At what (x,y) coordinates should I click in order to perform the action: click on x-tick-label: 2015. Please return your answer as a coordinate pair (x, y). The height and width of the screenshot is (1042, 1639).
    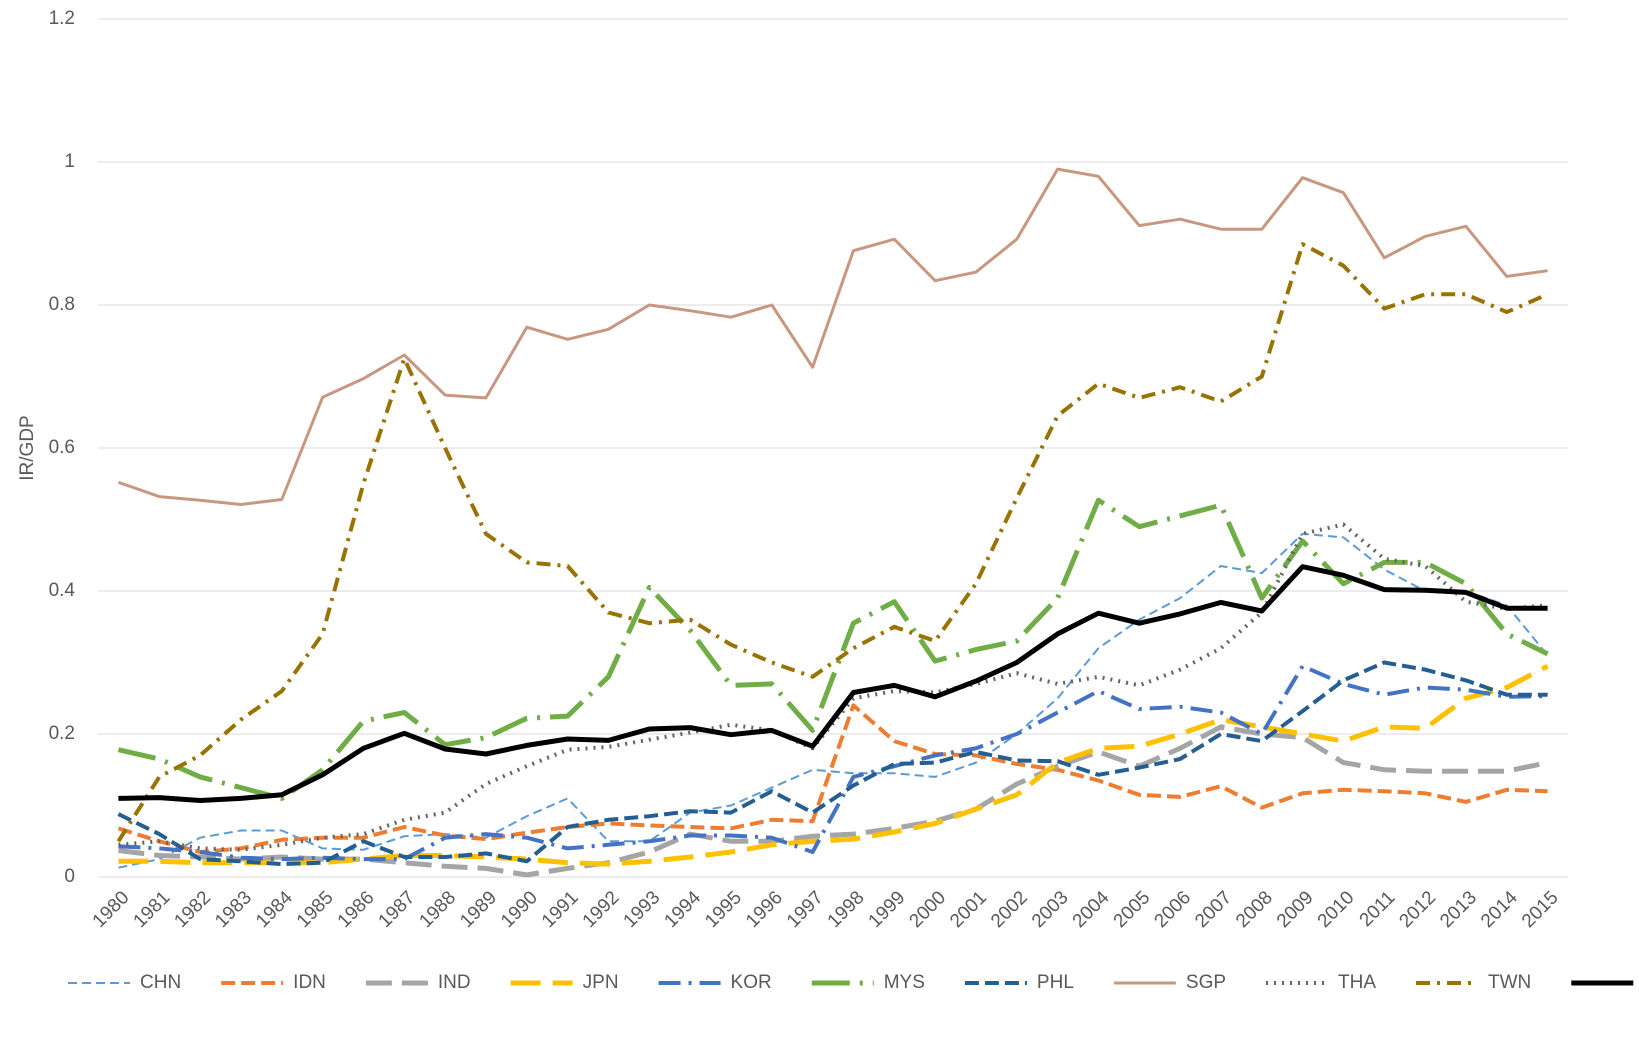
    Looking at the image, I should click on (1540, 909).